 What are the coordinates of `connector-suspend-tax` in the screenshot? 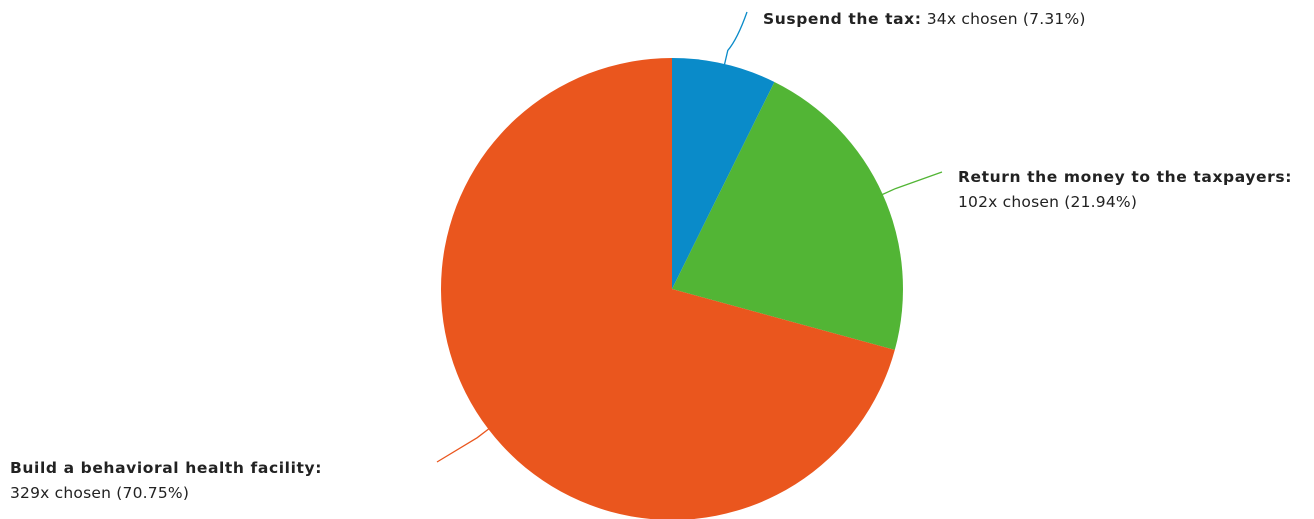 It's located at (735, 40).